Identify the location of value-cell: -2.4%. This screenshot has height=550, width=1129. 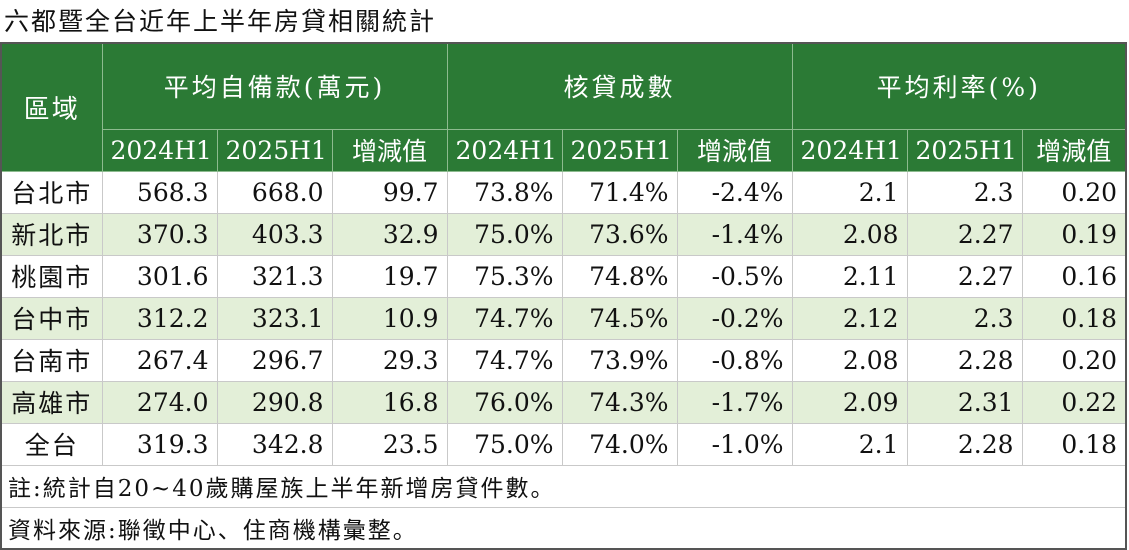
(734, 192).